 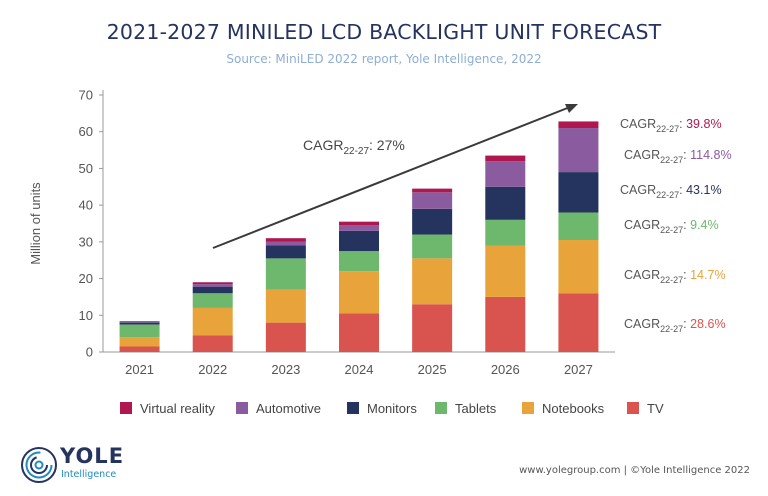 I want to click on y-tick-label: 70, so click(x=86, y=95).